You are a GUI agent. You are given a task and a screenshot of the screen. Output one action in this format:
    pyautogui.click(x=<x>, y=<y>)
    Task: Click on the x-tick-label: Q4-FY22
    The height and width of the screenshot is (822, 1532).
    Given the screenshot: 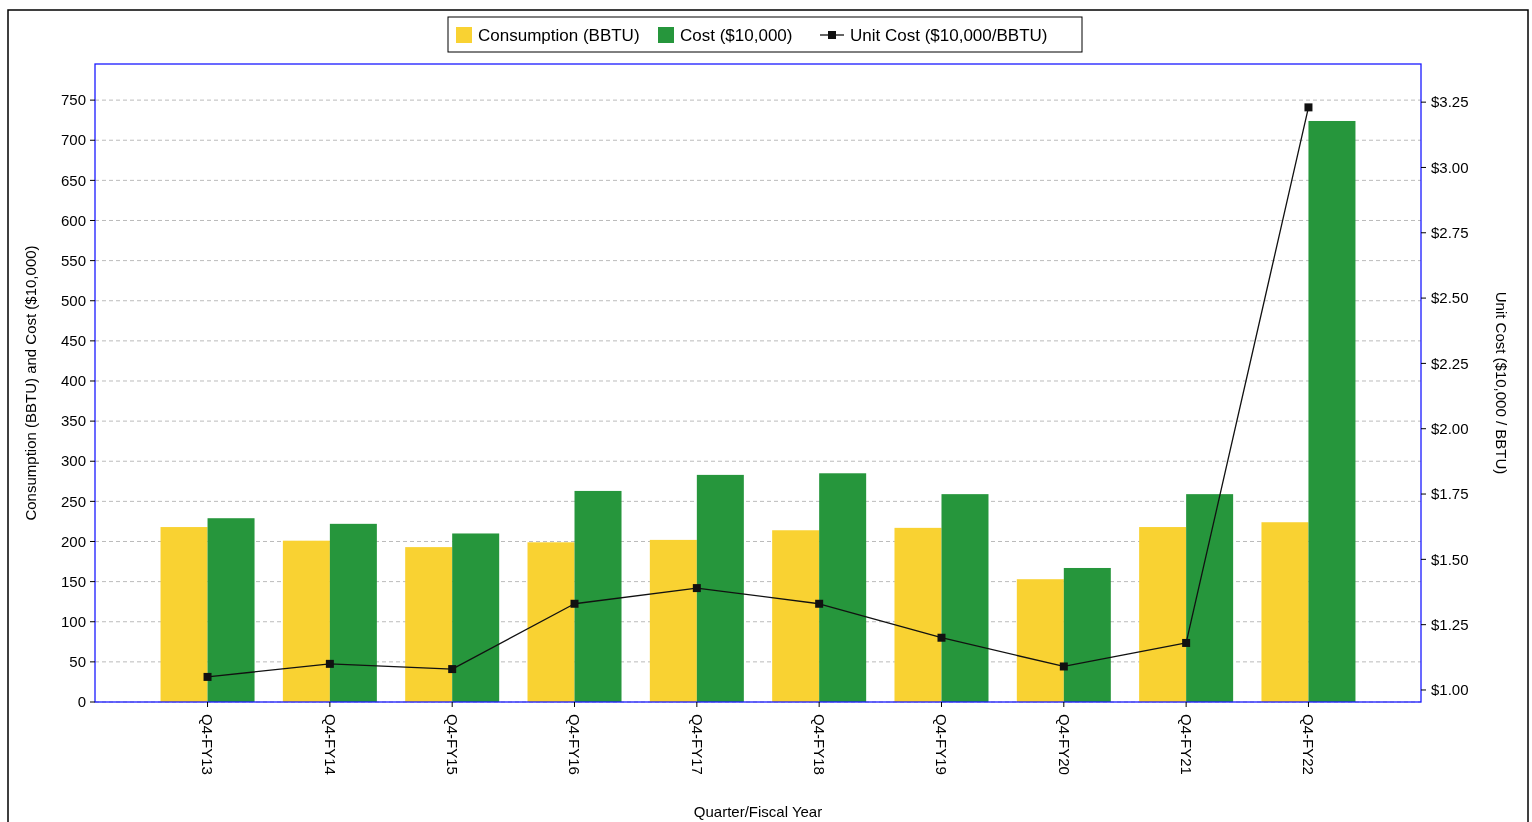 What is the action you would take?
    pyautogui.click(x=1309, y=744)
    